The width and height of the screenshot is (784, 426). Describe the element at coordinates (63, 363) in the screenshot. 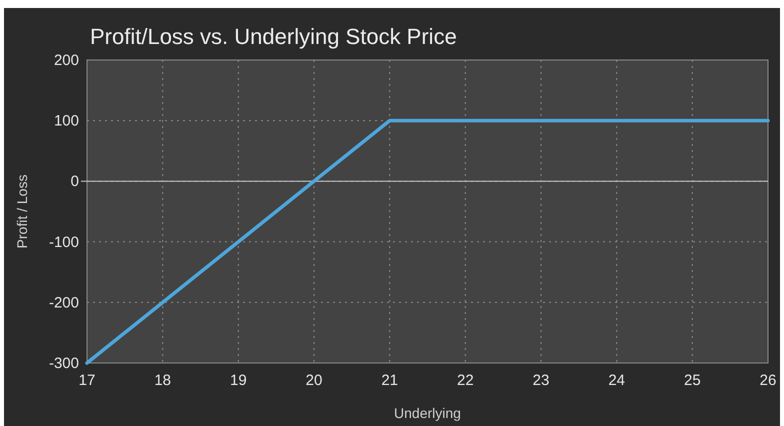

I see `y-tick-label: -300` at that location.